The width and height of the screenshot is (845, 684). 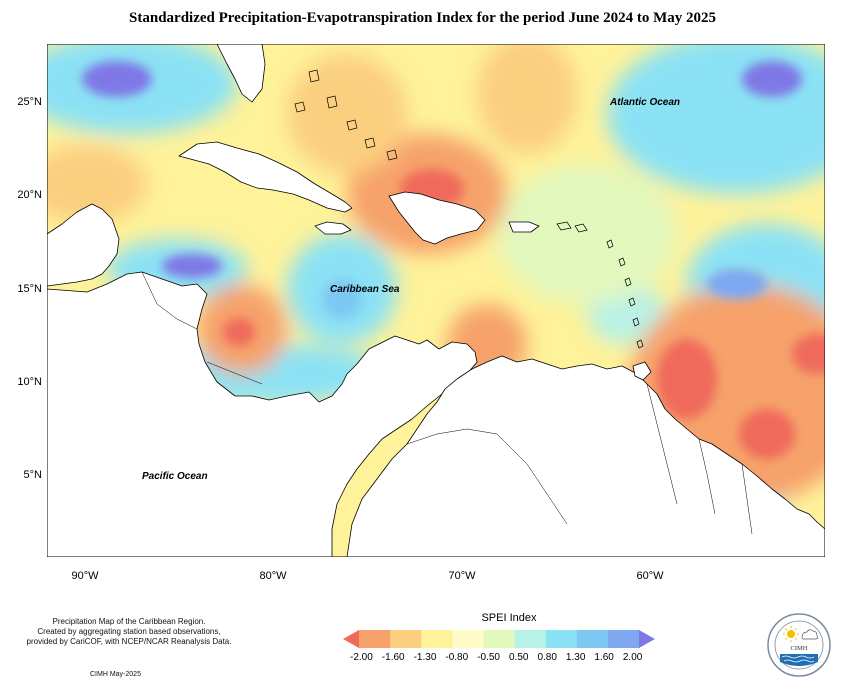 What do you see at coordinates (527, 99) in the screenshot?
I see `dry-zone-atlantic-n` at bounding box center [527, 99].